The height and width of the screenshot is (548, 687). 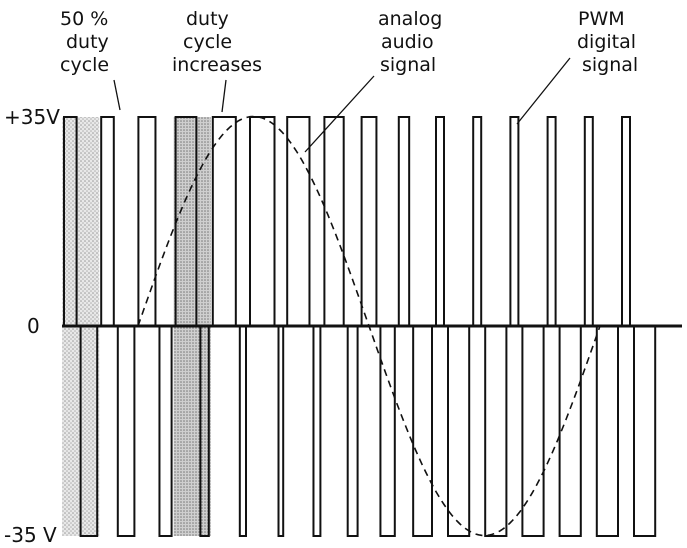 I want to click on voltage-label-bottom: -35 V, so click(x=30, y=535).